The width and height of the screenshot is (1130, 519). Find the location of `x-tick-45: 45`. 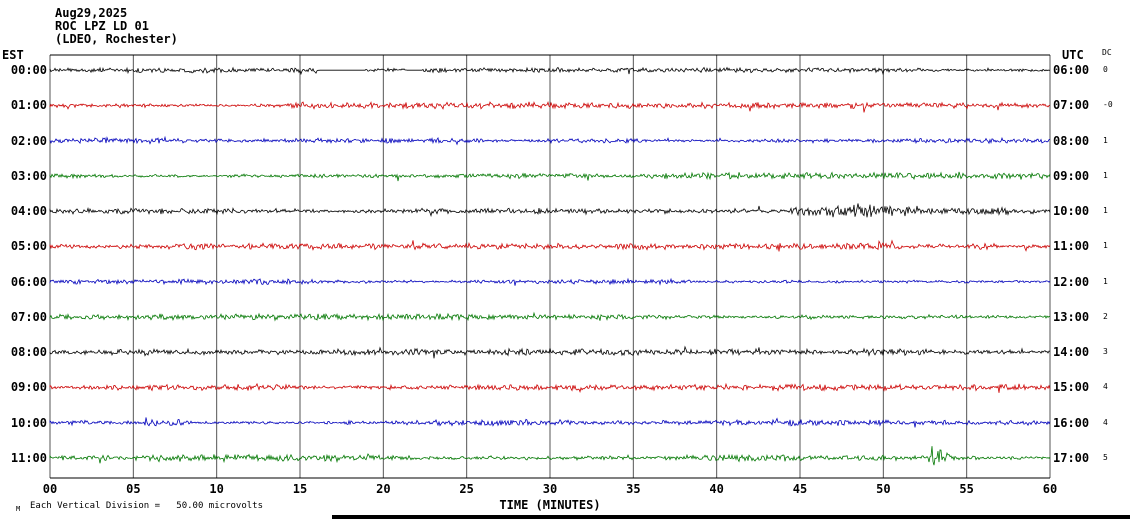

x-tick-45: 45 is located at coordinates (800, 489).